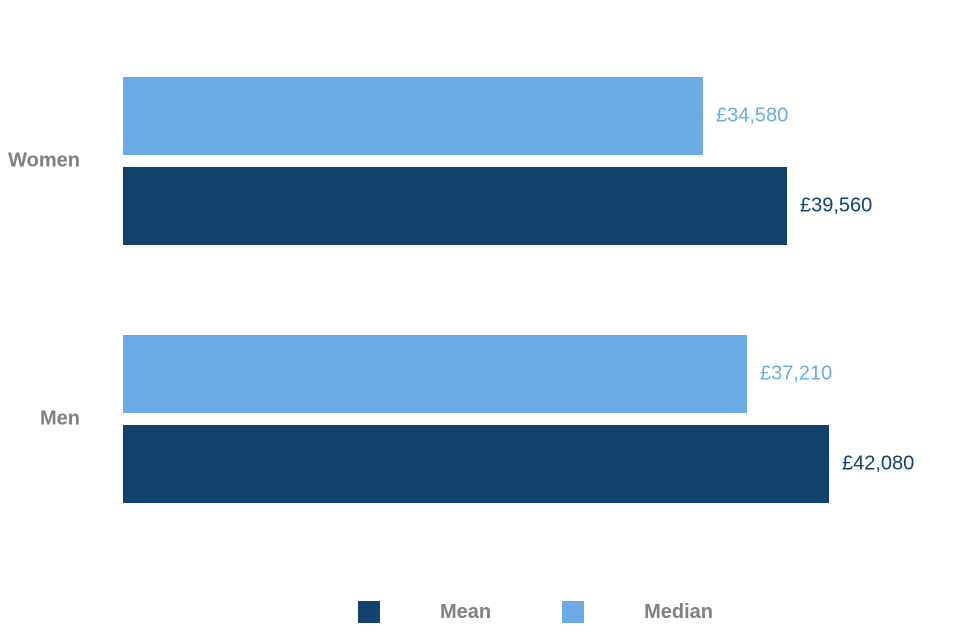  What do you see at coordinates (476, 464) in the screenshot?
I see `bar-men-mean` at bounding box center [476, 464].